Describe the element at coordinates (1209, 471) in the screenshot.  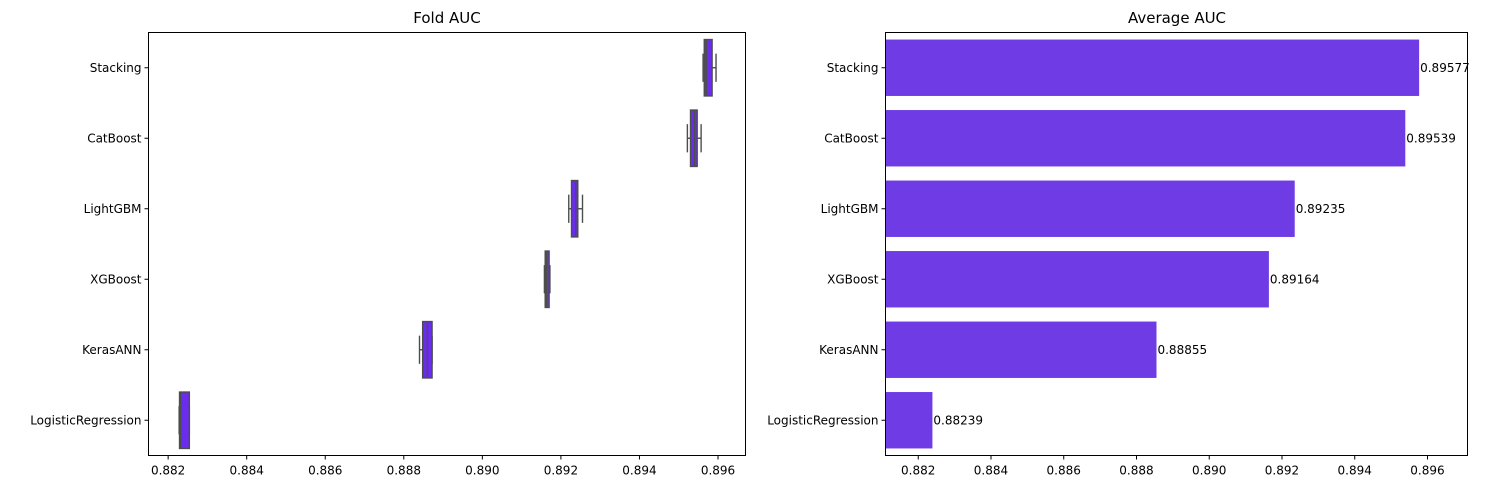
I see `average-auc-x-tick-label: 0.890` at that location.